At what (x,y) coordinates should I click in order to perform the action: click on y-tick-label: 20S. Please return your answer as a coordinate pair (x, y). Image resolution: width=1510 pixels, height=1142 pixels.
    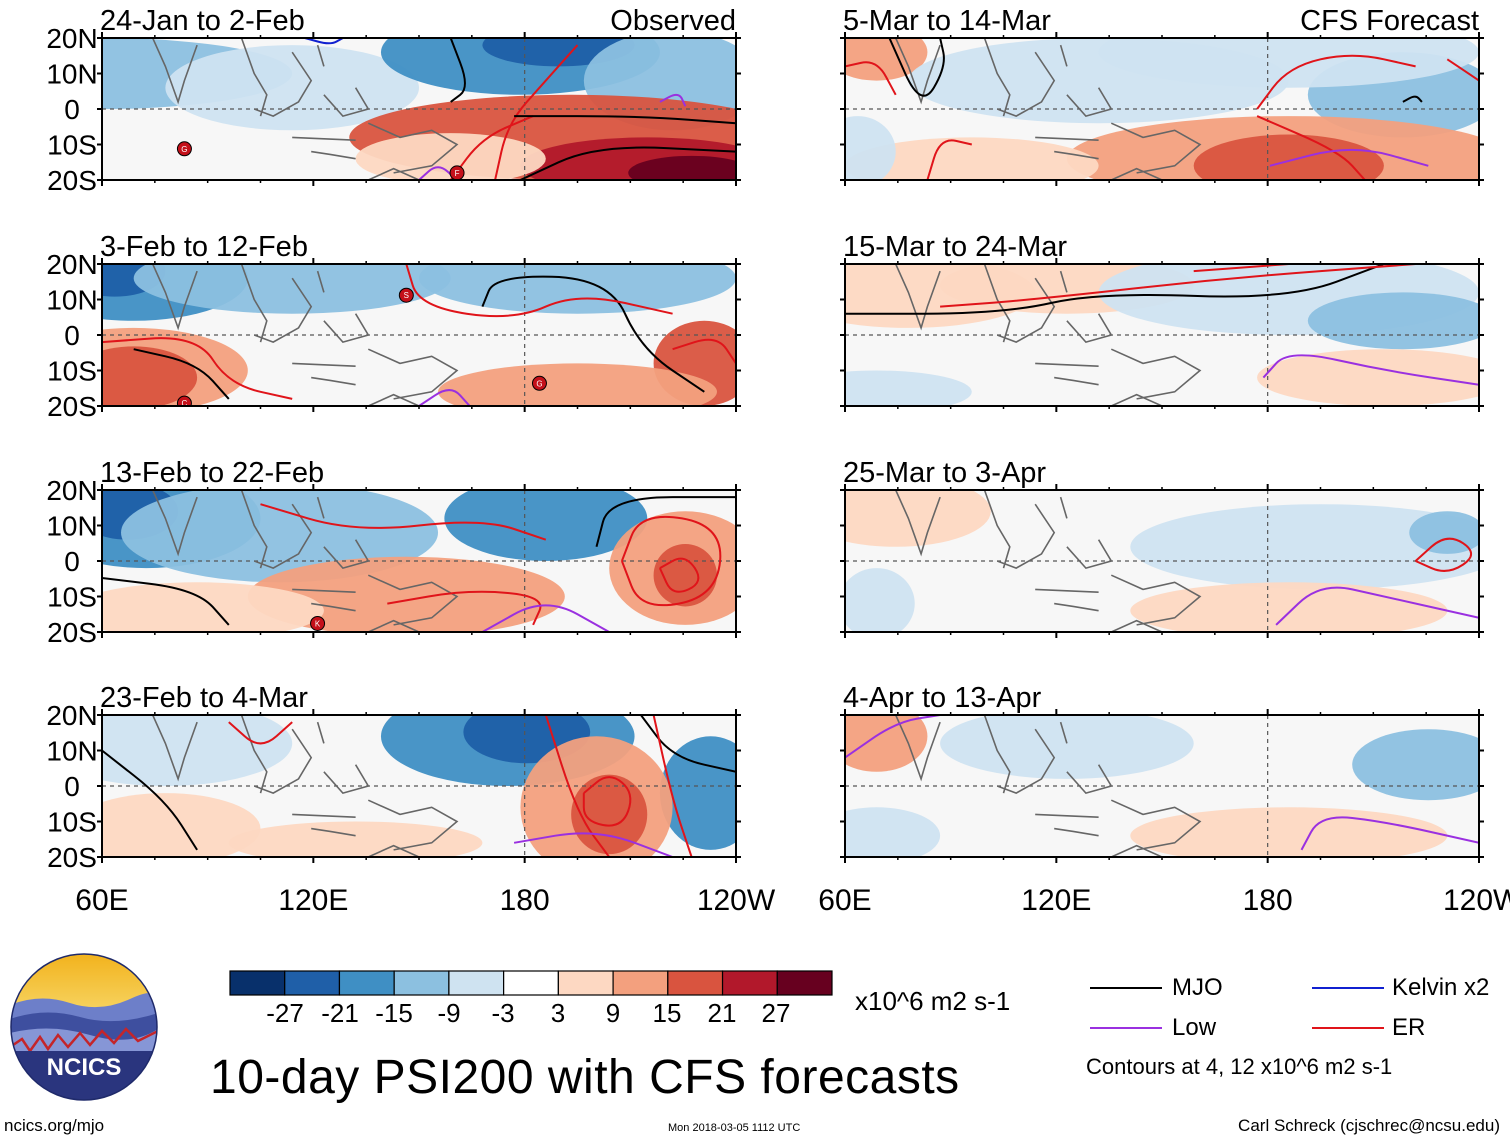
    Looking at the image, I should click on (72, 406).